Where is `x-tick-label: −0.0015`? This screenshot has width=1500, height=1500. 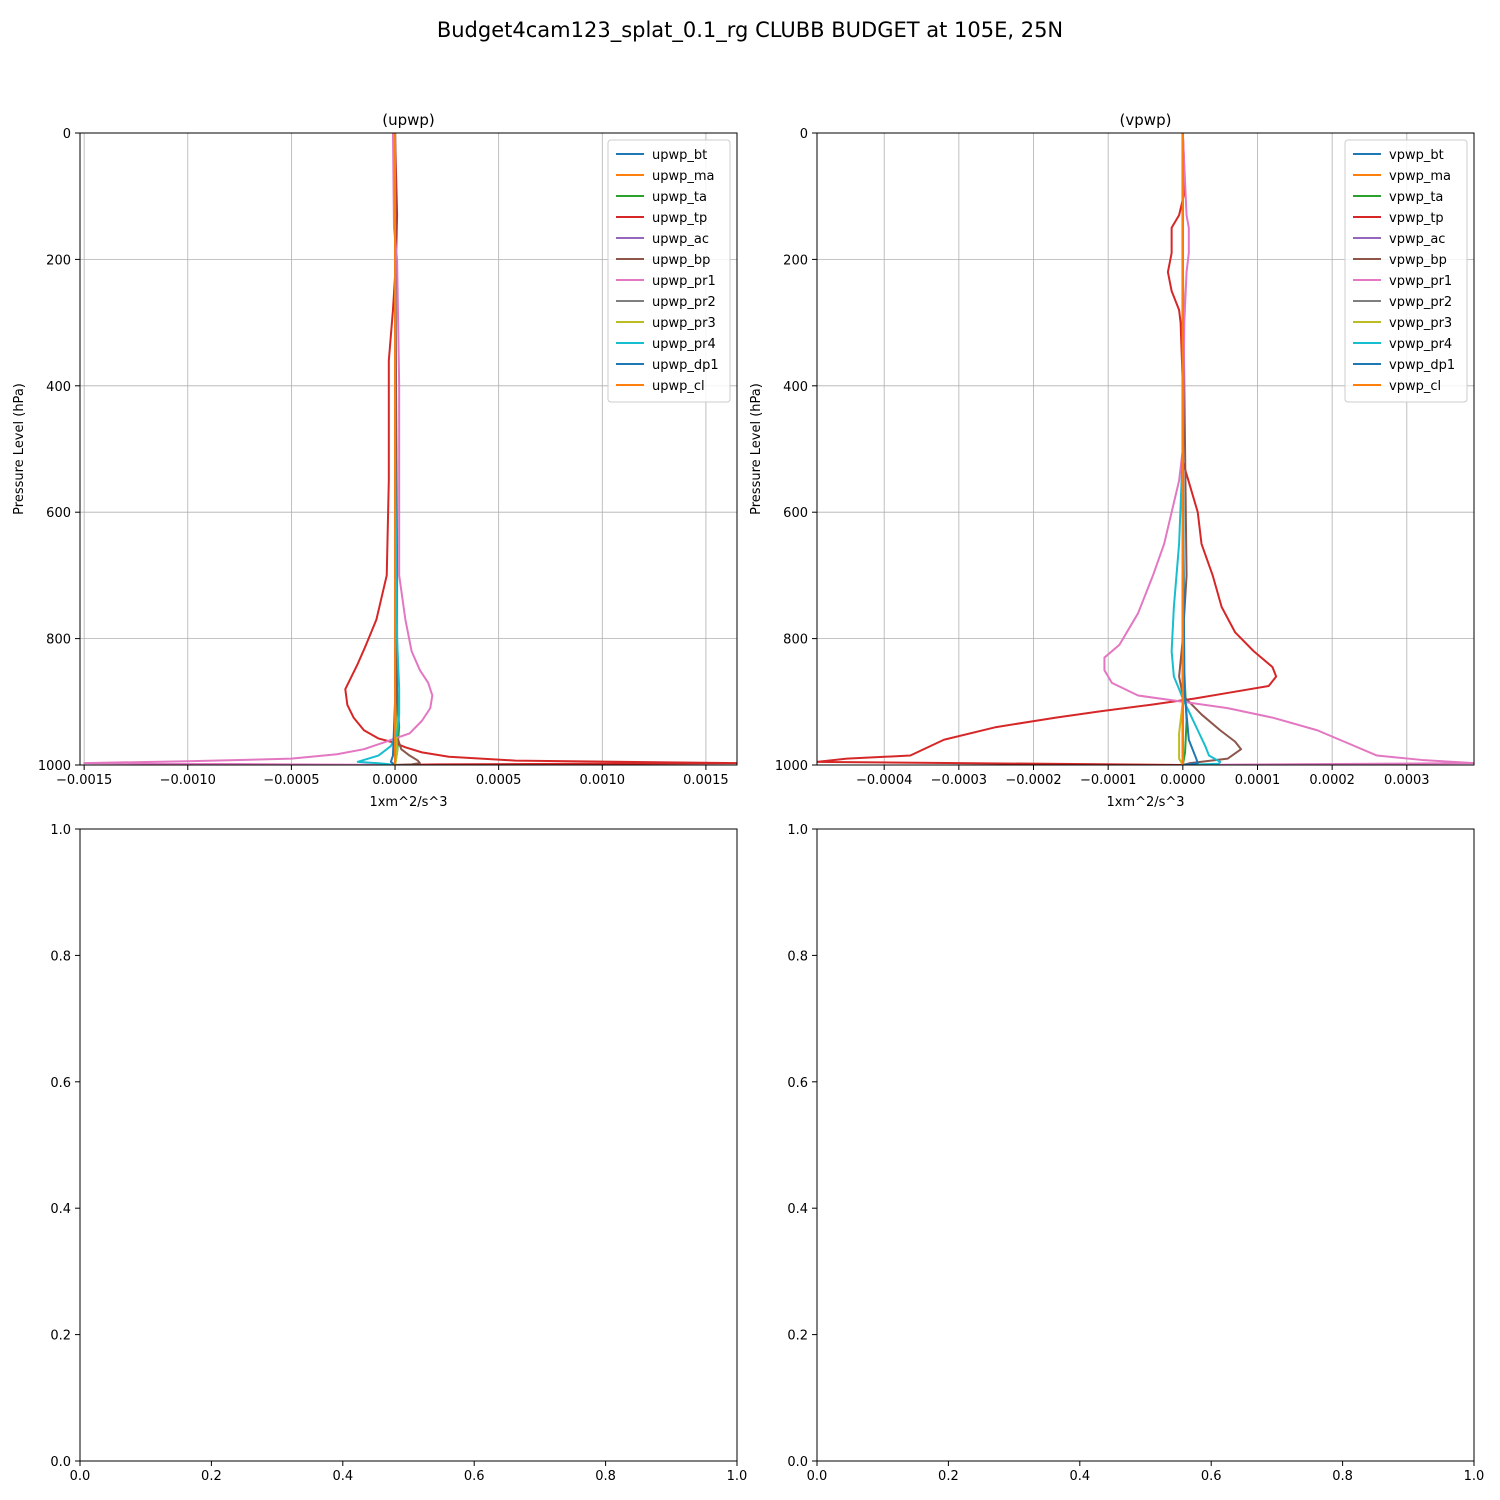 x-tick-label: −0.0015 is located at coordinates (84, 780).